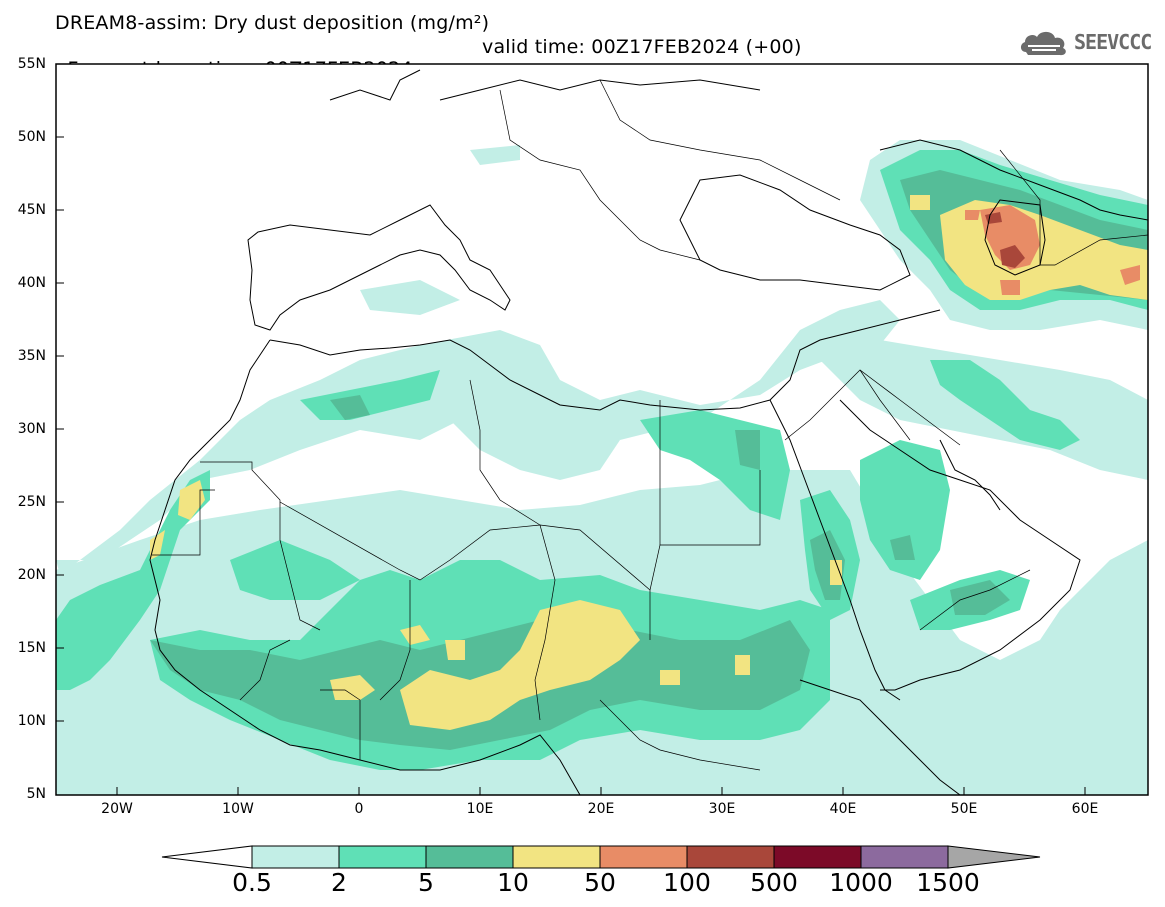 The image size is (1165, 907). I want to click on legend-arrow-low, so click(207, 857).